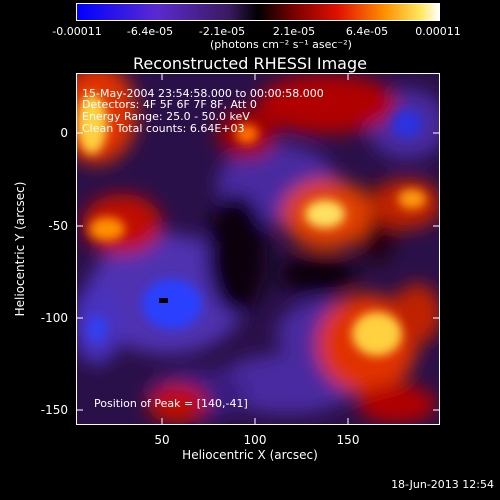 The image size is (500, 500). Describe the element at coordinates (171, 403) in the screenshot. I see `peak-position: Position of Peak = [140,-41]` at that location.